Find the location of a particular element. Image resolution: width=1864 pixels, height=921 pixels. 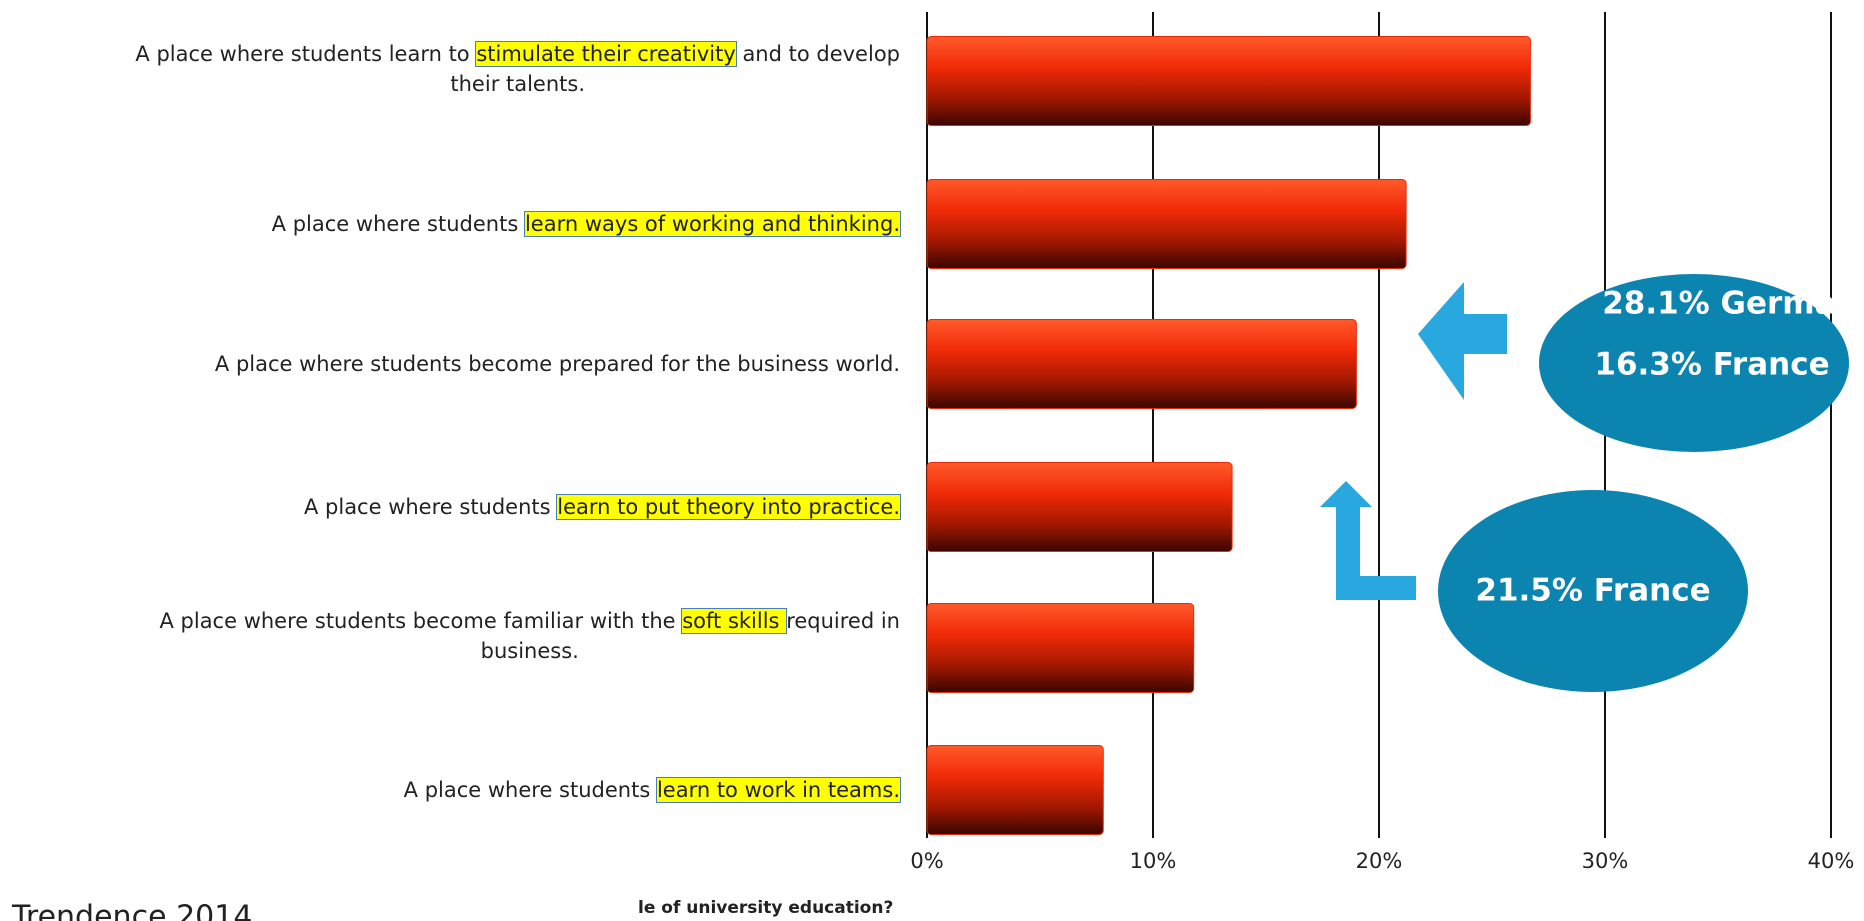

highlight-text: learn to work in teams. is located at coordinates (778, 790).